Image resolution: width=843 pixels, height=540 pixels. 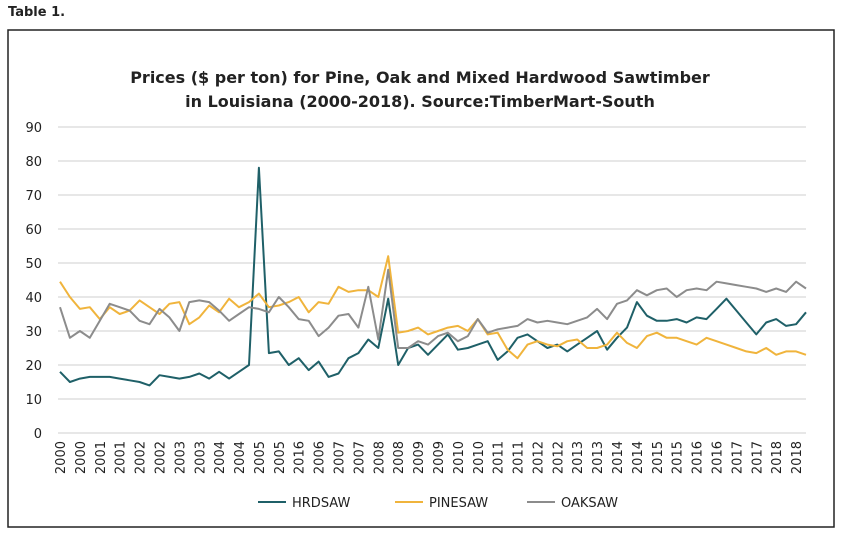 I want to click on y-tick-label: 60, so click(x=33, y=230).